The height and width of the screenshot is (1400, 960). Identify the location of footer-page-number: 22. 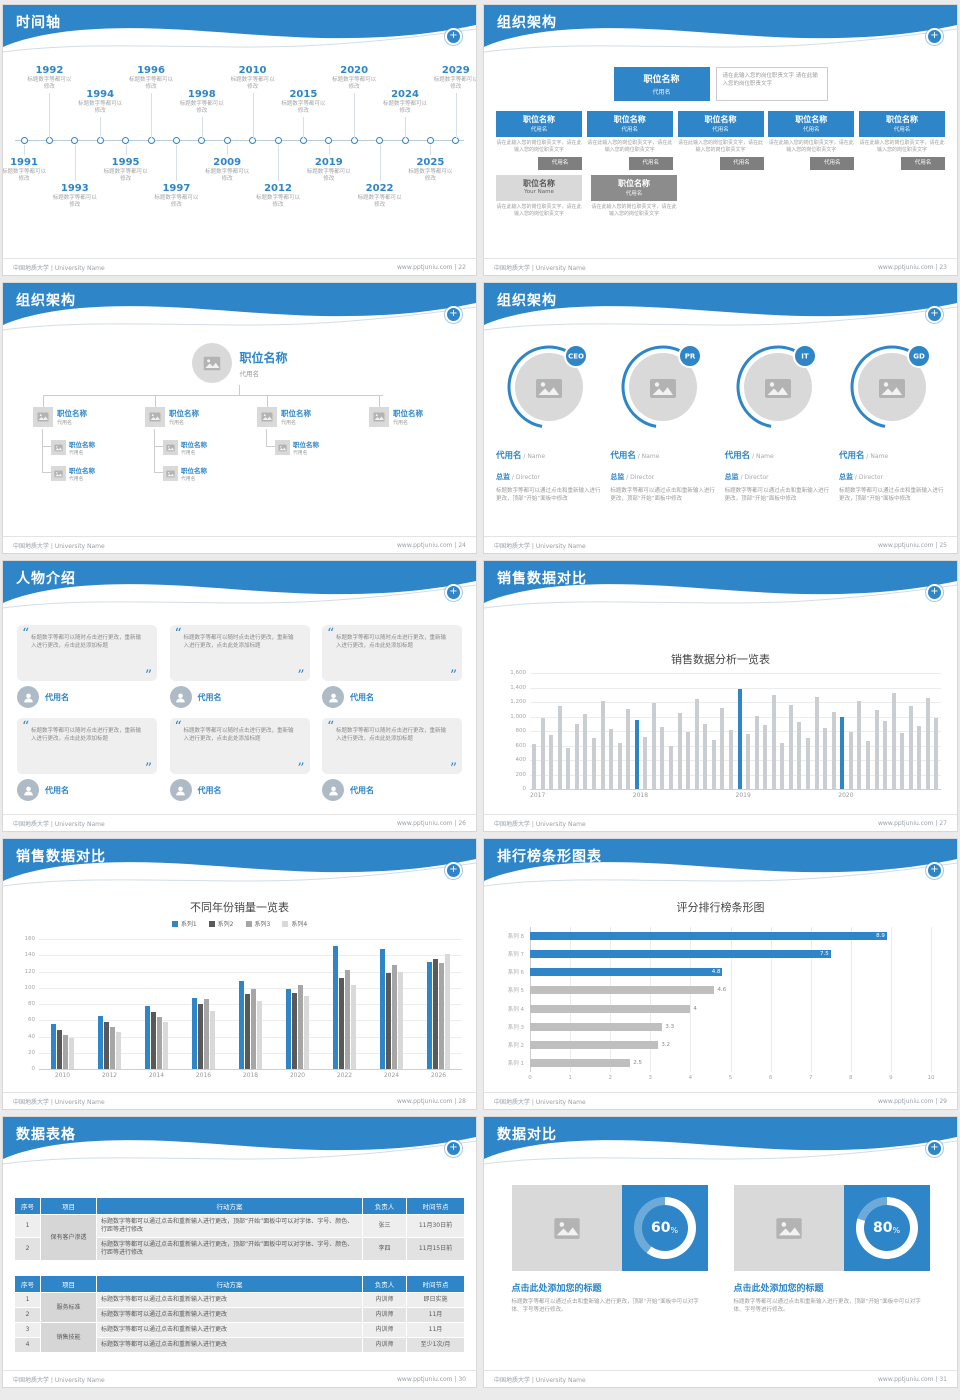
(462, 267).